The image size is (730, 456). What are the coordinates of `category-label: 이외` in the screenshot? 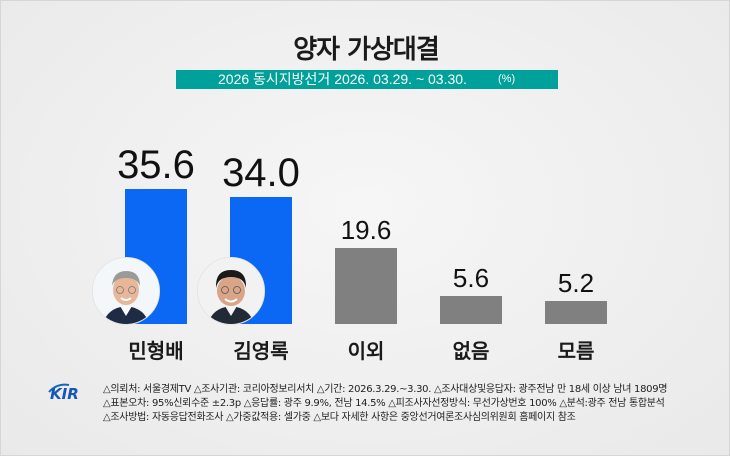 It's located at (366, 351).